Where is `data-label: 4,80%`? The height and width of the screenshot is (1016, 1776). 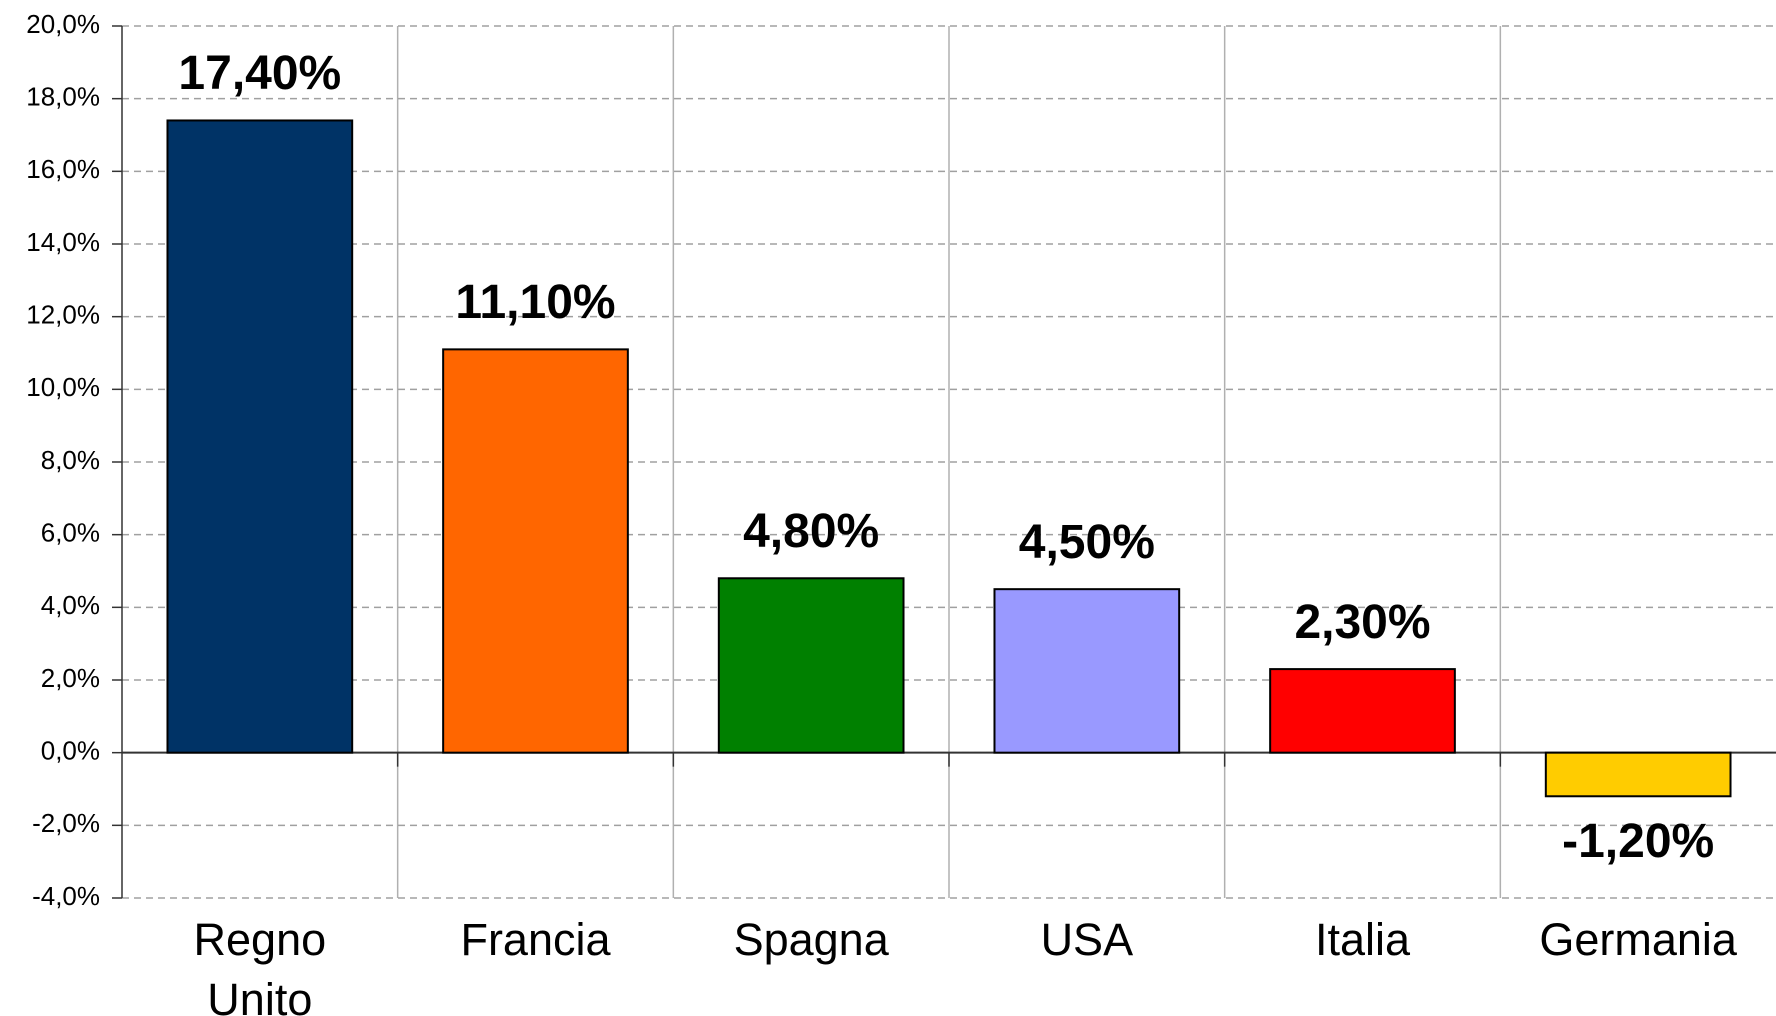
data-label: 4,80% is located at coordinates (811, 531).